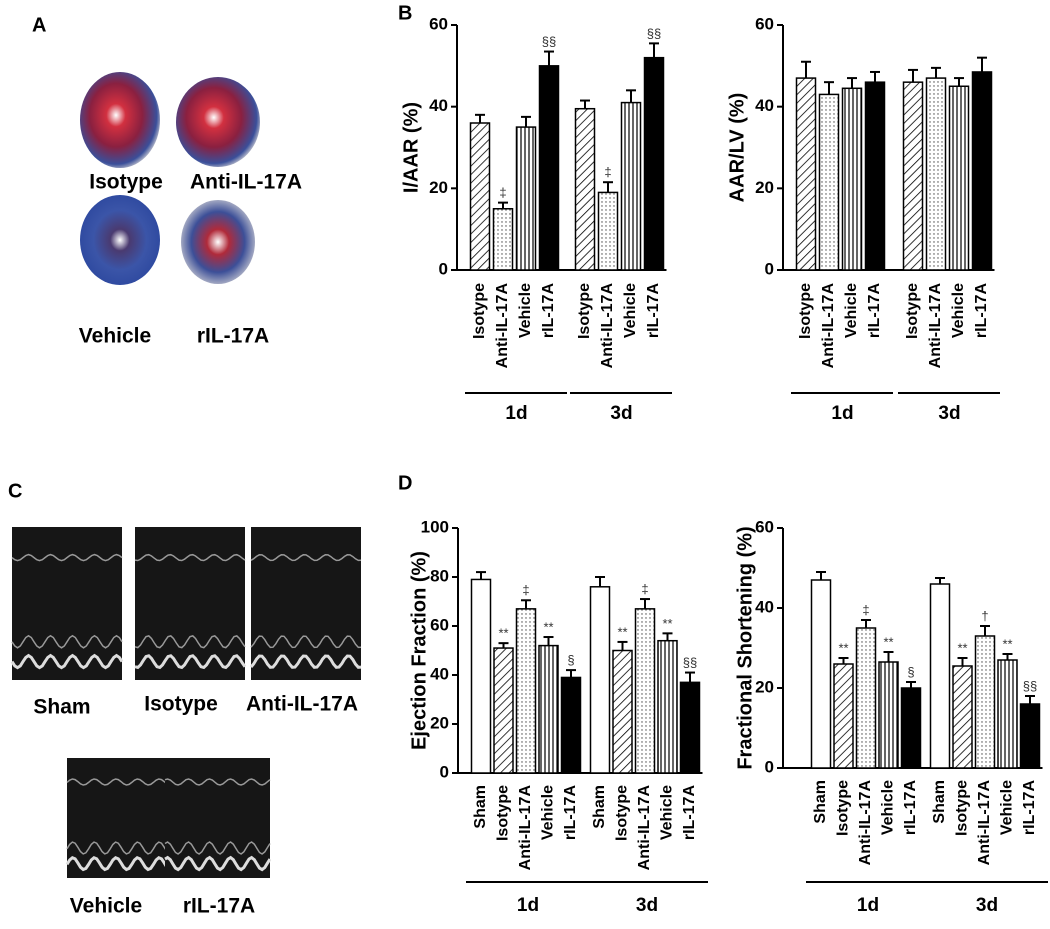 Image resolution: width=1050 pixels, height=929 pixels. I want to click on echo-images, so click(186, 702).